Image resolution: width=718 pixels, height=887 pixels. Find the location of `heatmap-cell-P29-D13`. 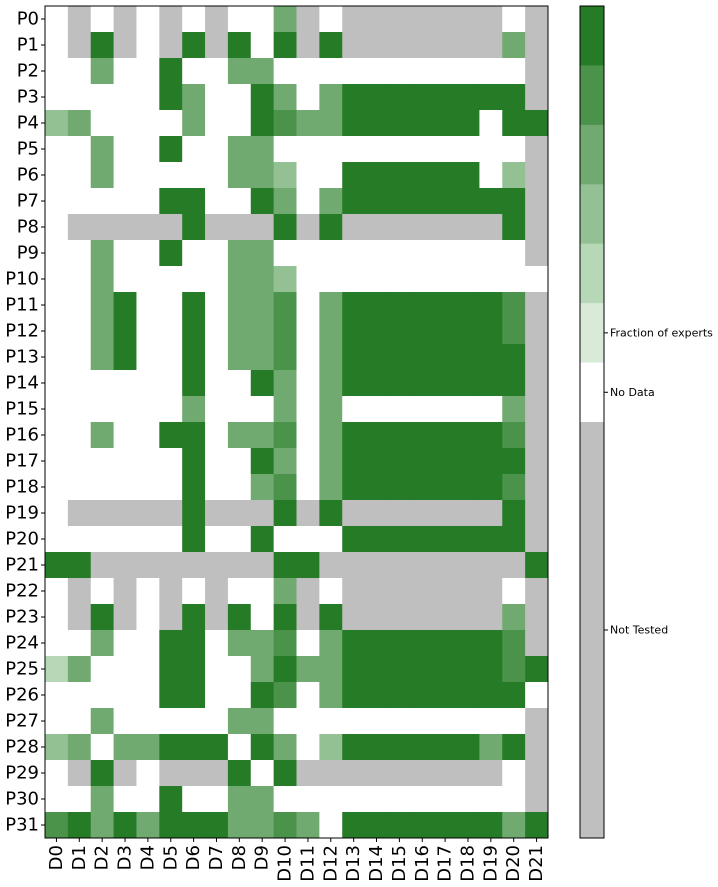

heatmap-cell-P29-D13 is located at coordinates (354, 773).